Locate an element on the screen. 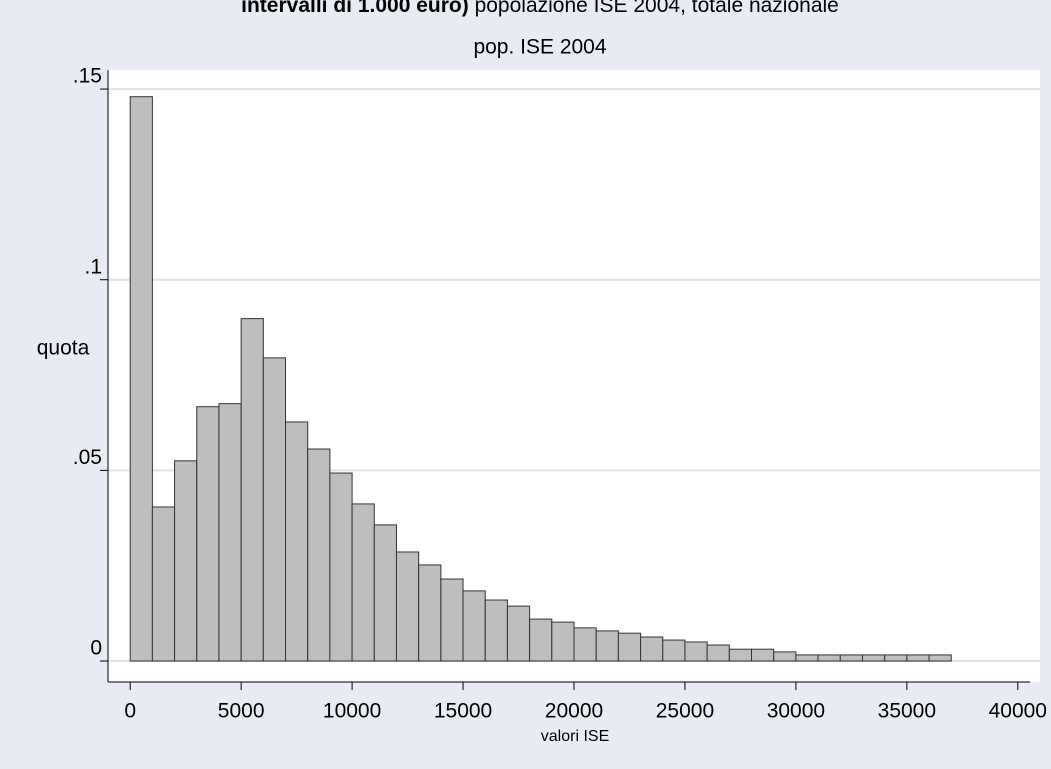 The width and height of the screenshot is (1051, 769). x-tick-label: 40000 is located at coordinates (1018, 711).